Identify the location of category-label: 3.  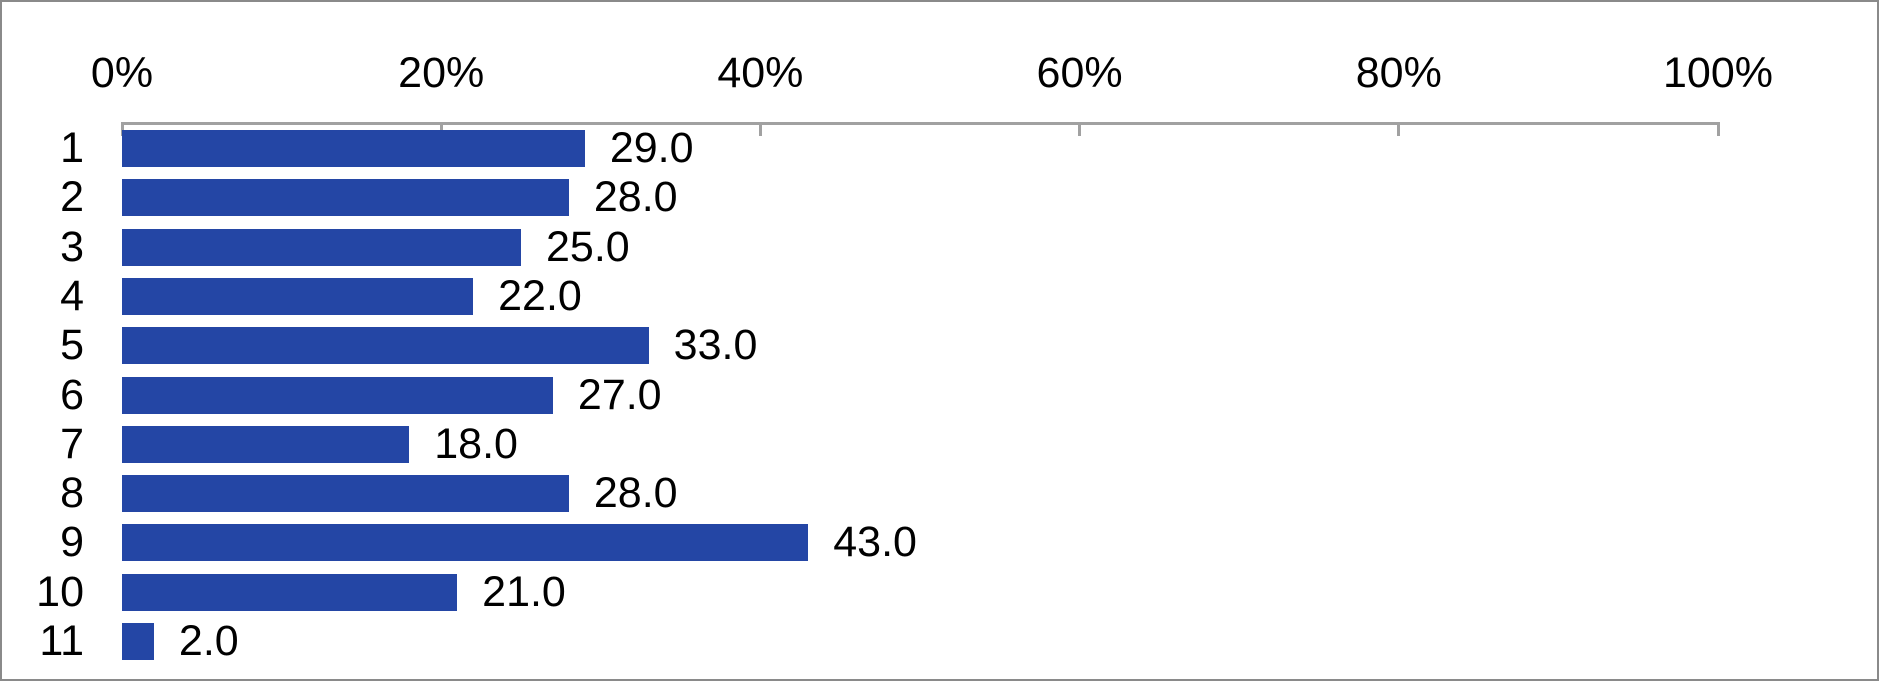
(72, 246).